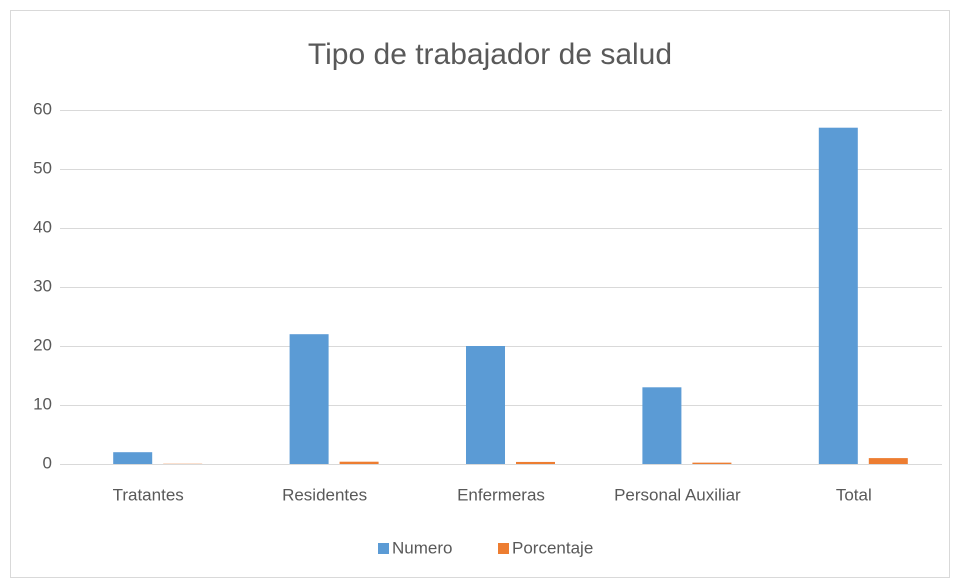 The height and width of the screenshot is (582, 960). Describe the element at coordinates (42, 108) in the screenshot. I see `y-tick-label: 60` at that location.